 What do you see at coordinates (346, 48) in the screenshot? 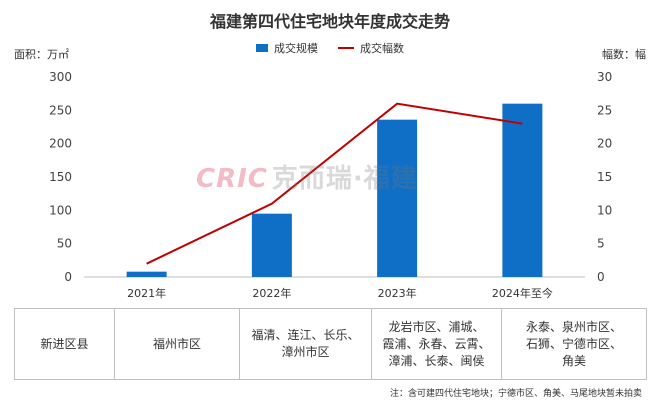
I see `legend-line-swatch` at bounding box center [346, 48].